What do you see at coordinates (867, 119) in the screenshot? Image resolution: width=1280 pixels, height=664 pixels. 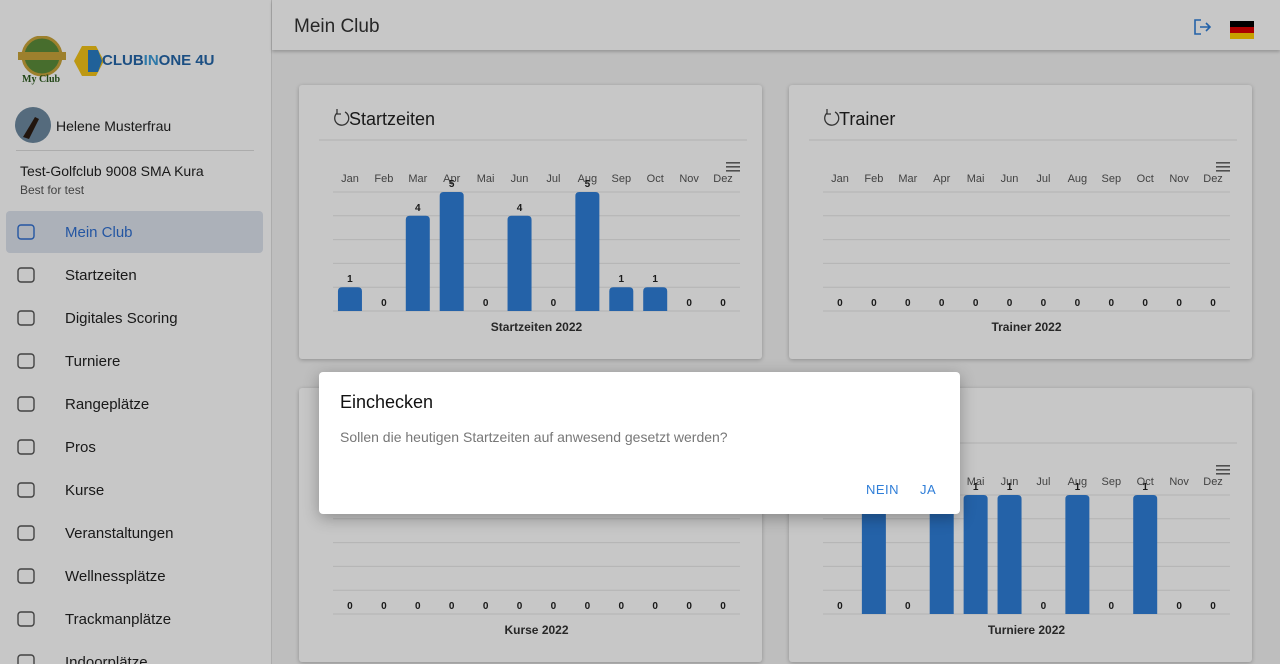 I see `card-title: Trainer` at bounding box center [867, 119].